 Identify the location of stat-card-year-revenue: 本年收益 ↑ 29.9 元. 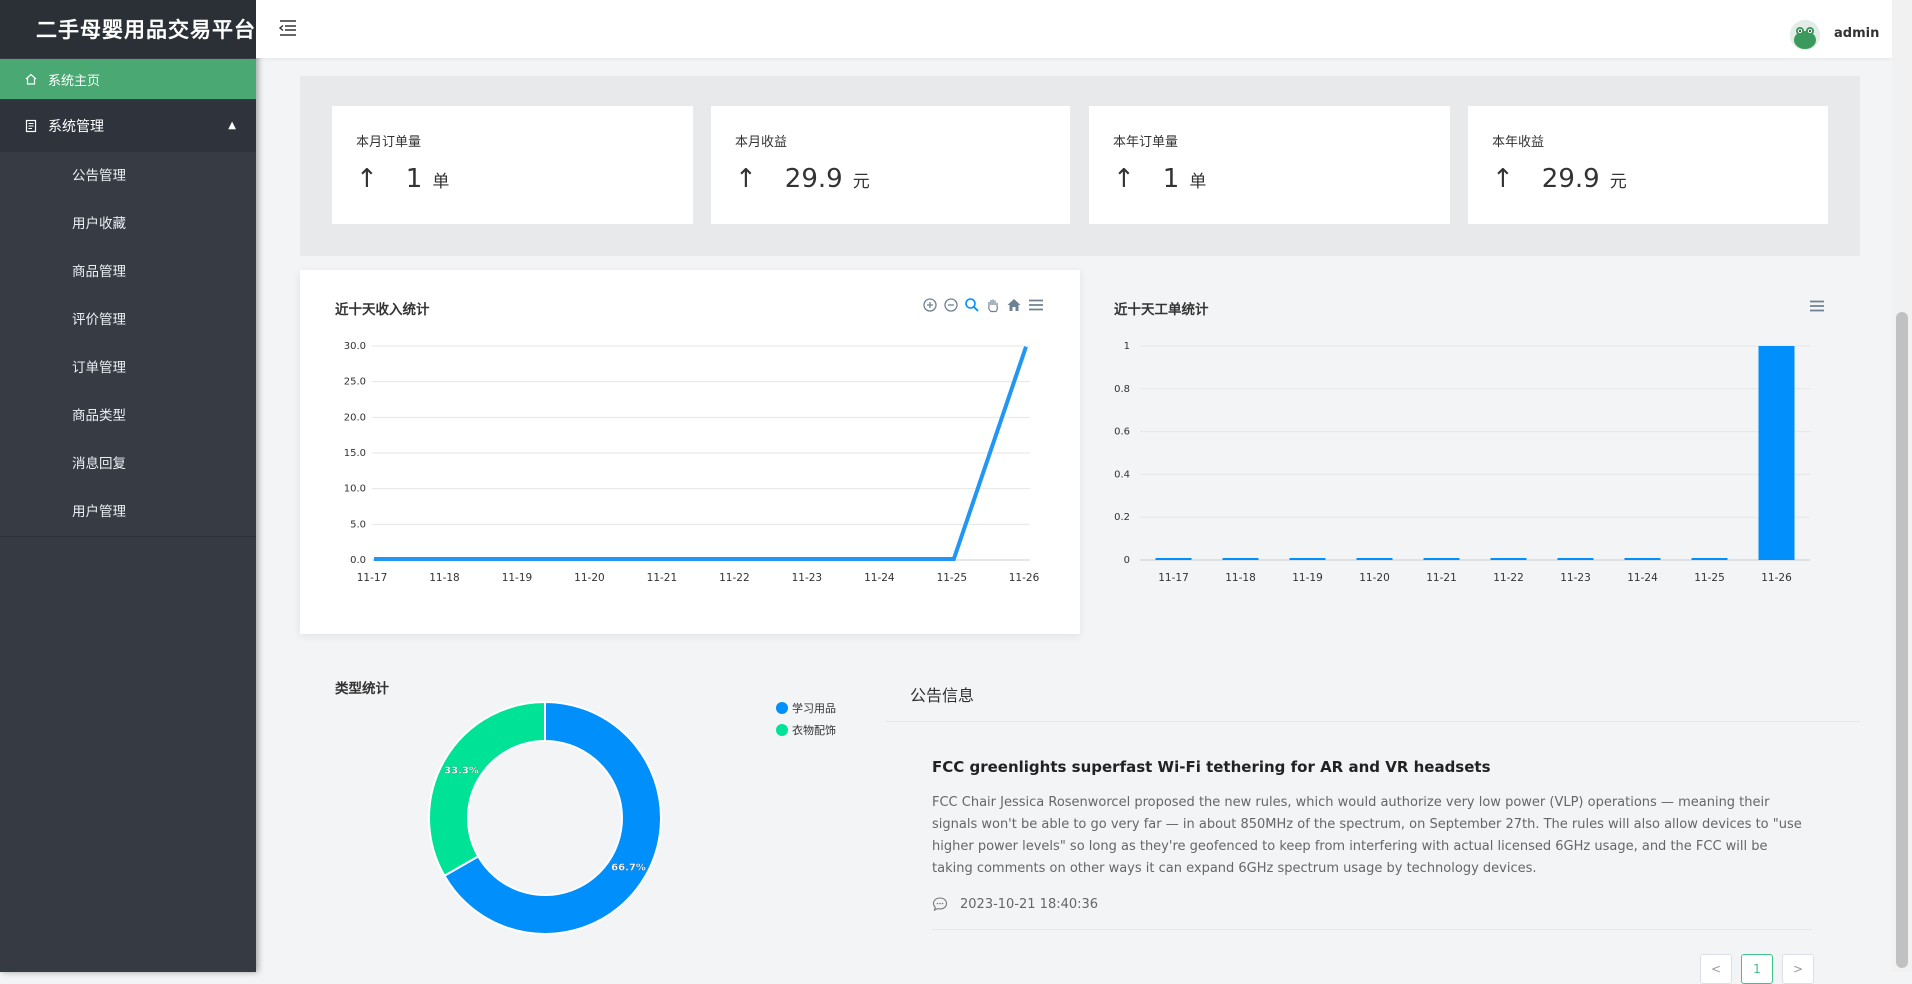
(1648, 165).